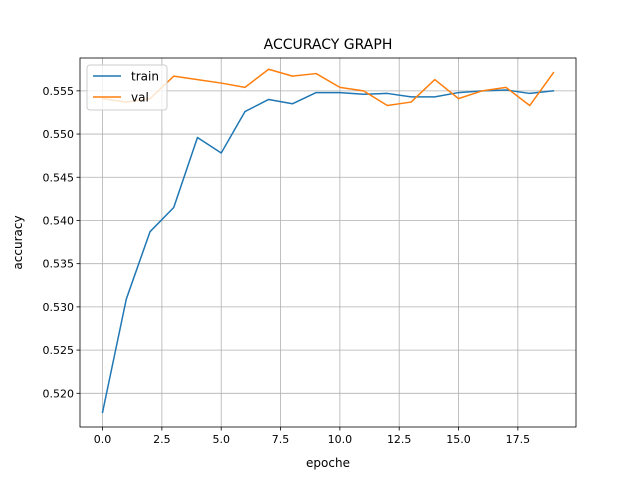 Image resolution: width=640 pixels, height=485 pixels. Describe the element at coordinates (59, 264) in the screenshot. I see `y-tick-label: 0.535` at that location.